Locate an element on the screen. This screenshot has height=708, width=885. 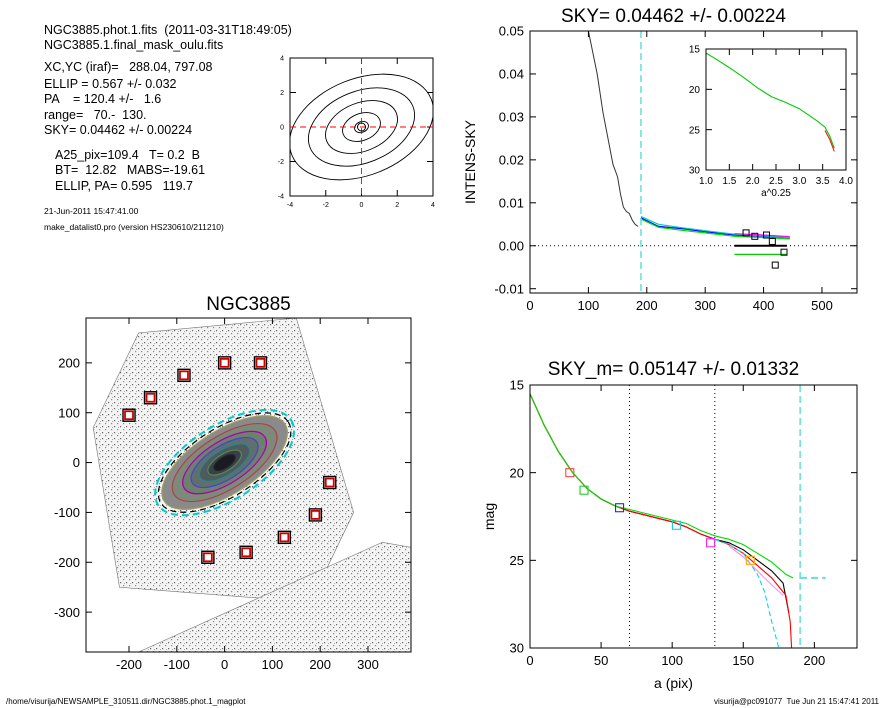
image-title: NGC3885 is located at coordinates (248, 304).